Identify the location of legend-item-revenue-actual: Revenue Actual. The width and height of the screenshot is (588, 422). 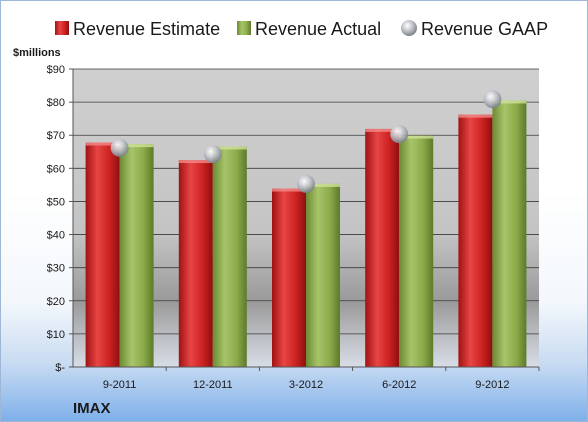
(309, 29).